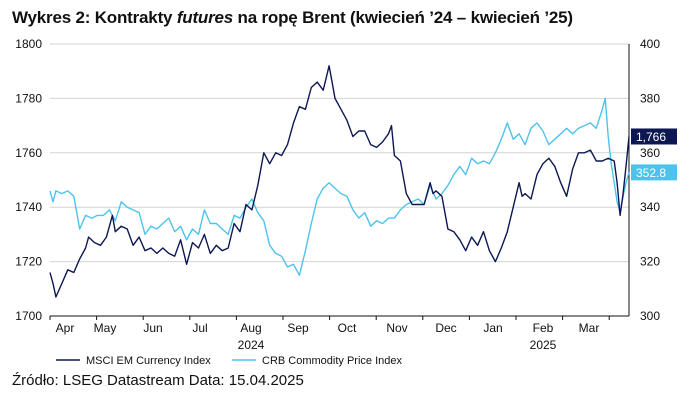 The image size is (700, 404). What do you see at coordinates (589, 328) in the screenshot?
I see `x-tick-label: Mar` at bounding box center [589, 328].